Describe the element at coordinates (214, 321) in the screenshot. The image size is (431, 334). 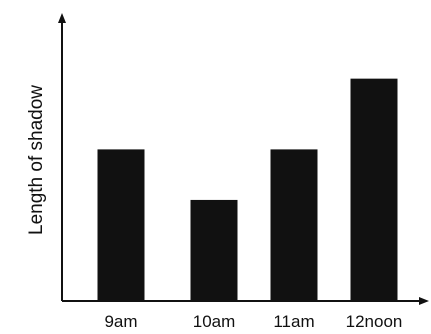
I see `x-tick-label-10am: 10am` at that location.